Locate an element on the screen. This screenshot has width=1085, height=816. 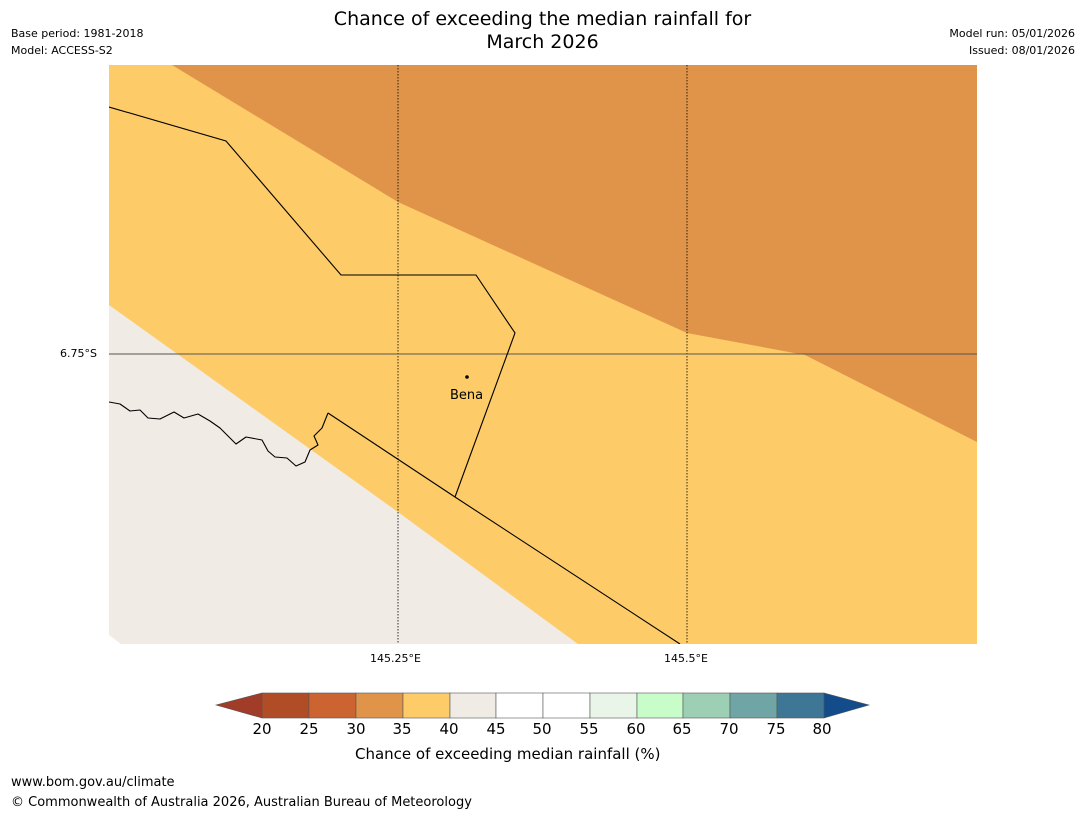
colorbar-tick: 75 is located at coordinates (776, 729).